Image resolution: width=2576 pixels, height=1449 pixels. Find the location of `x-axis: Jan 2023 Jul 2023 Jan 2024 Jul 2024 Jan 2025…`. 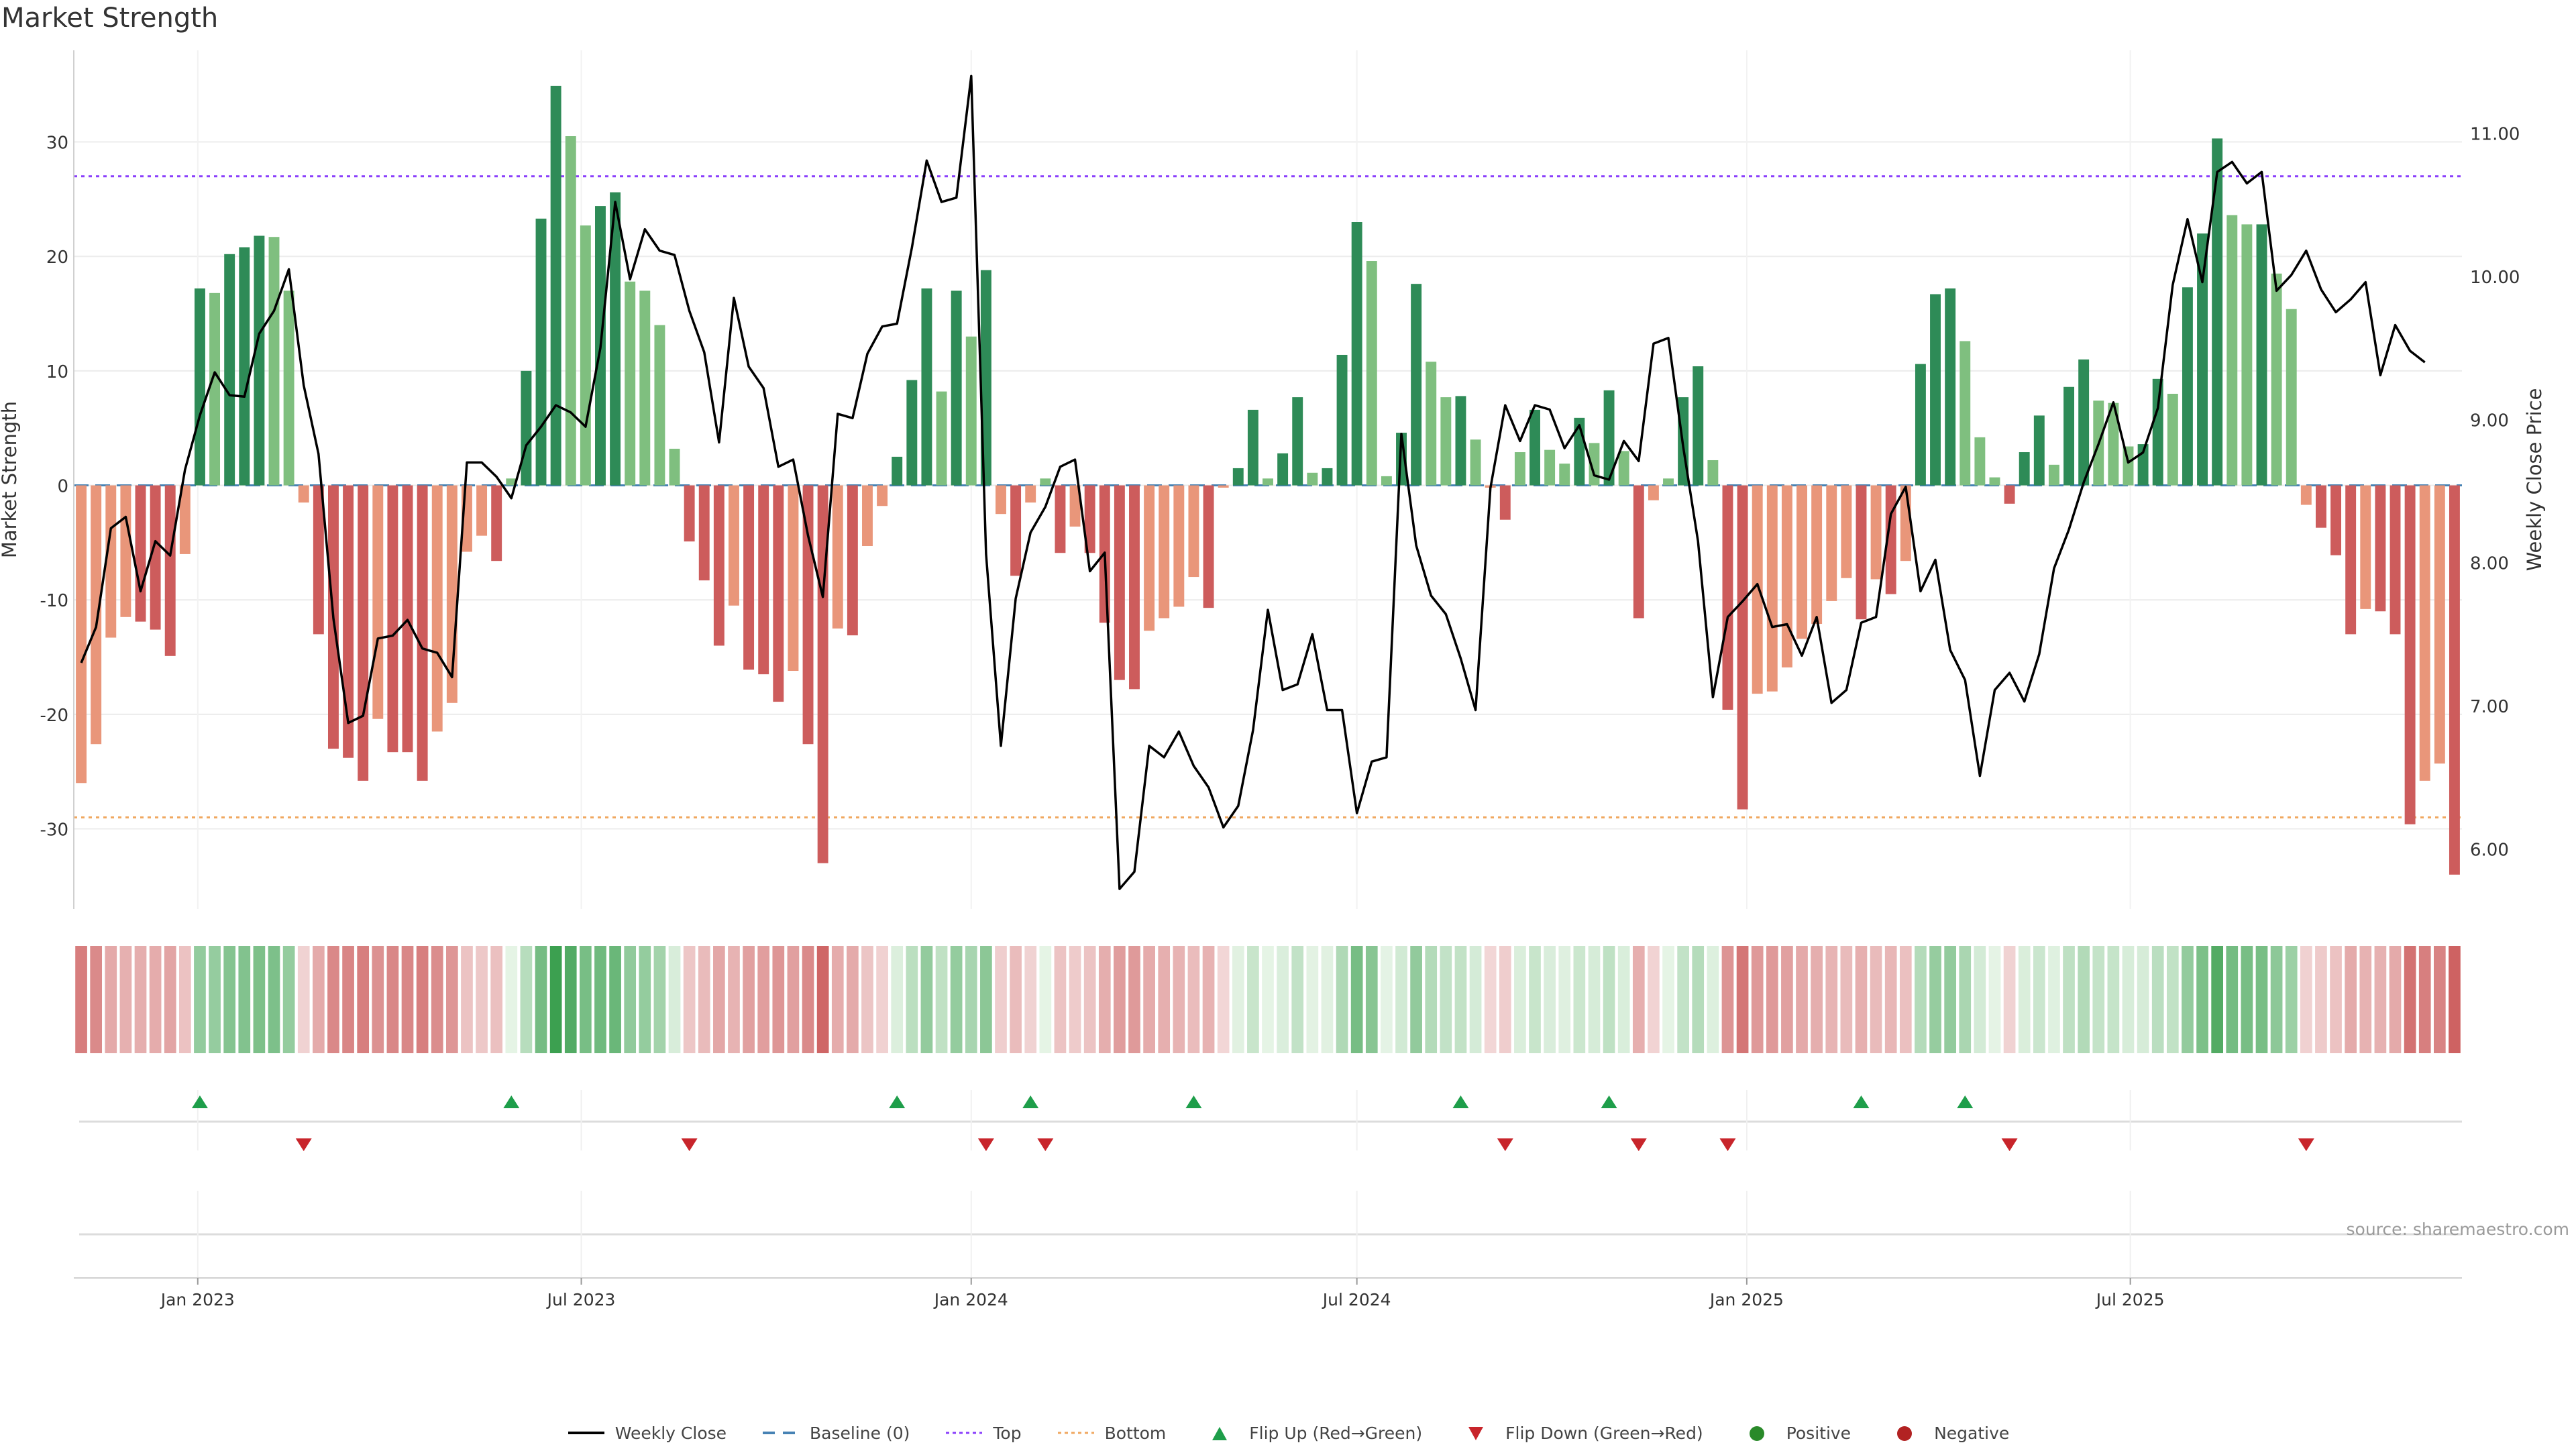

x-axis: Jan 2023 Jul 2023 Jan 2024 Jul 2024 Jan 2025… is located at coordinates (1268, 1250).